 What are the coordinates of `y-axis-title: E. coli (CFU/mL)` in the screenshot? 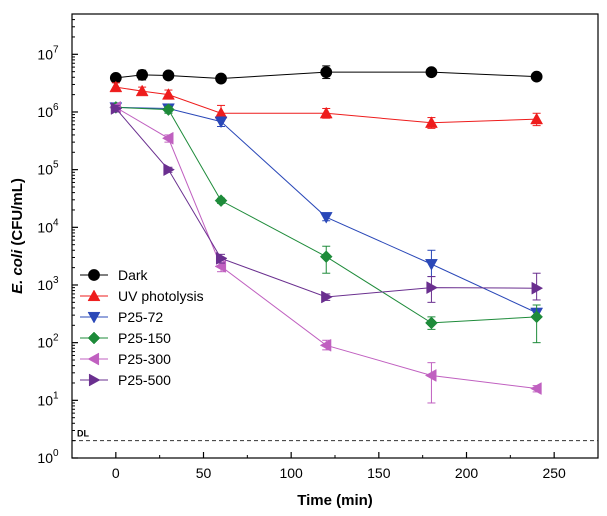 It's located at (17, 236).